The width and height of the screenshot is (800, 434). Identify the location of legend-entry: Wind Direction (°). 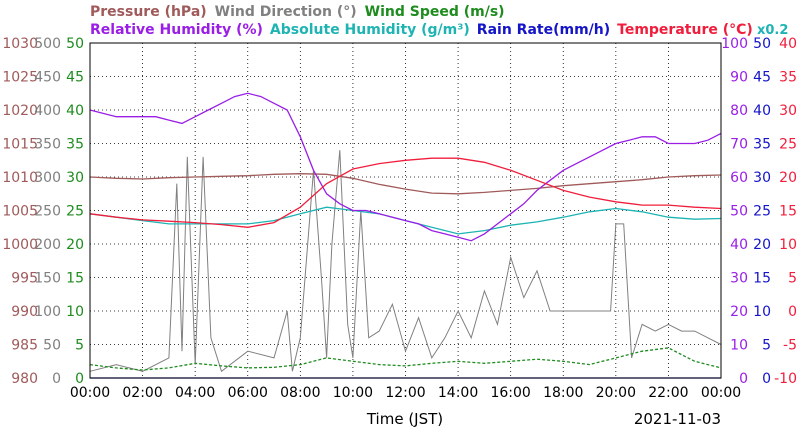
(286, 12).